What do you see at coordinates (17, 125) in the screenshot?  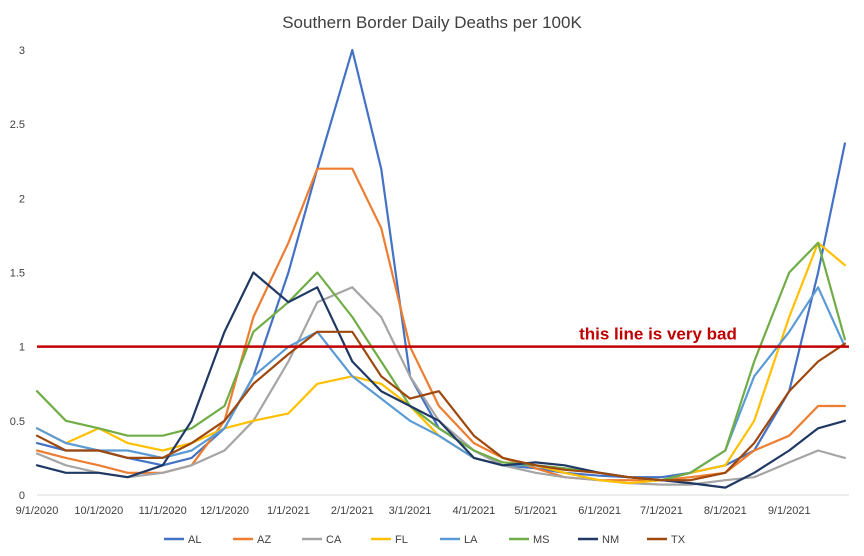 I see `y-tick-label: 2.5` at bounding box center [17, 125].